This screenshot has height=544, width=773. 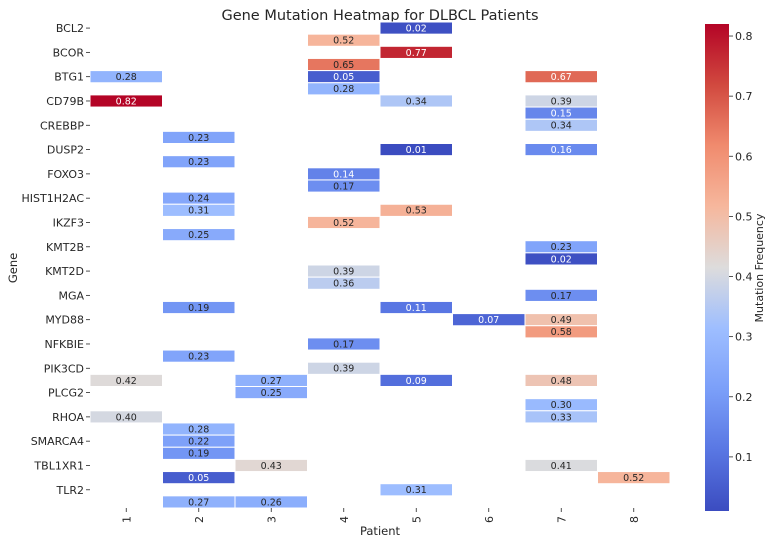 I want to click on colorbar-tick-label: 0.5, so click(x=744, y=216).